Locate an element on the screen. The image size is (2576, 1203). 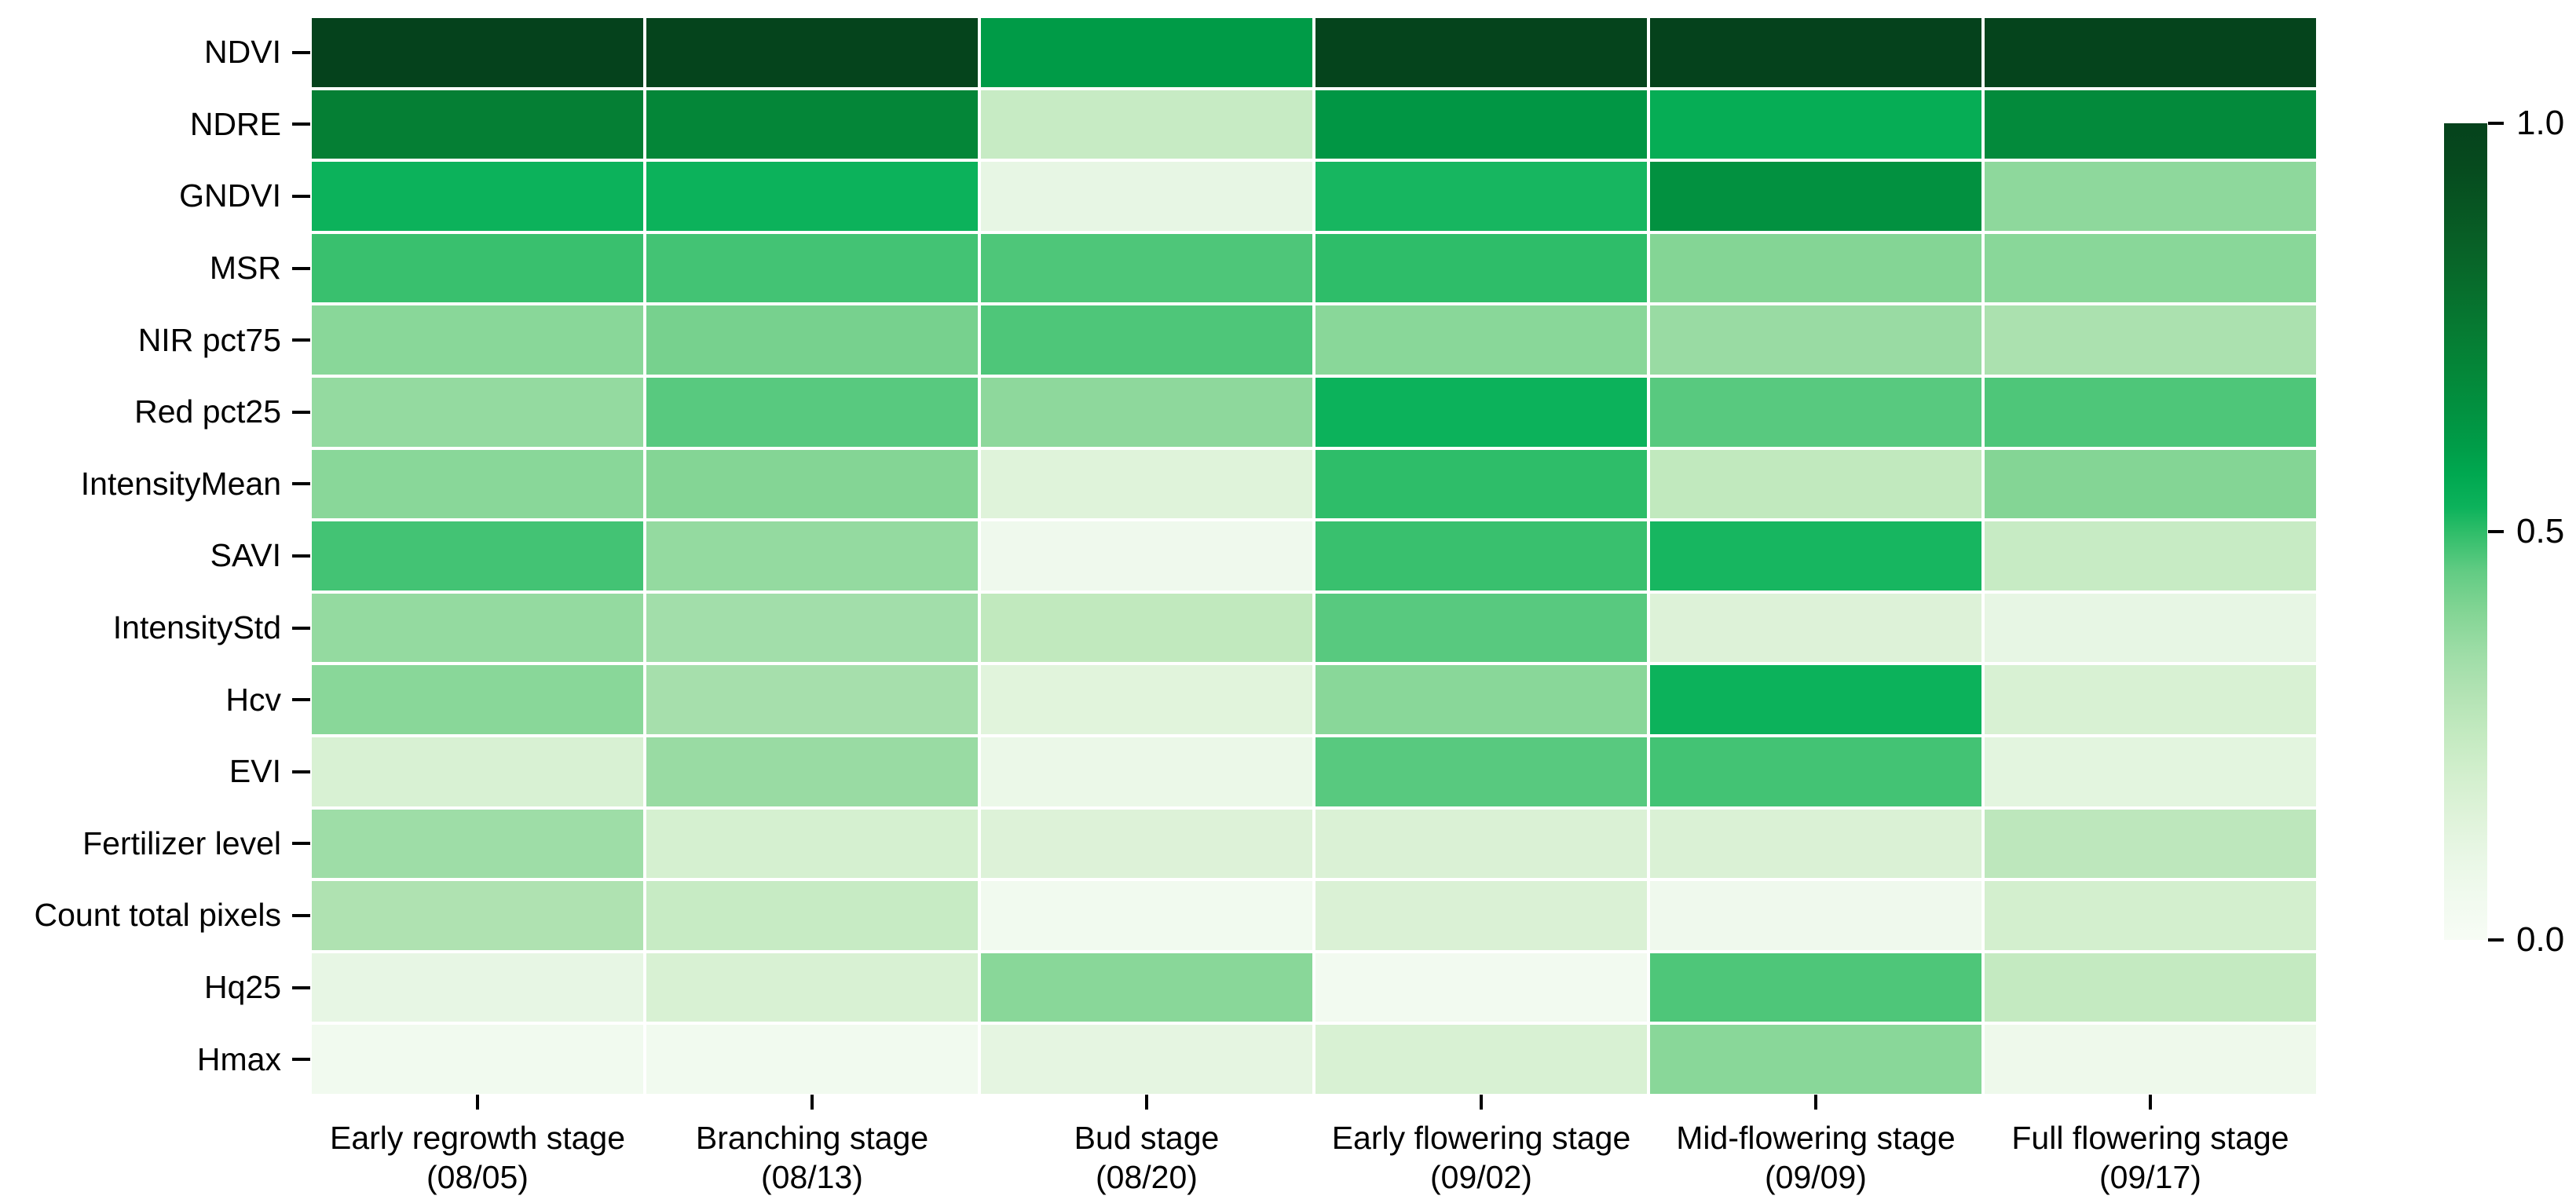
x-axis-label-date: (09/17) is located at coordinates (2150, 1177).